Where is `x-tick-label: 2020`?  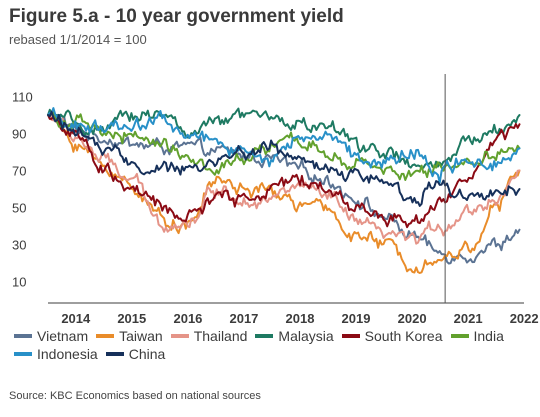
x-tick-label: 2020 is located at coordinates (412, 318).